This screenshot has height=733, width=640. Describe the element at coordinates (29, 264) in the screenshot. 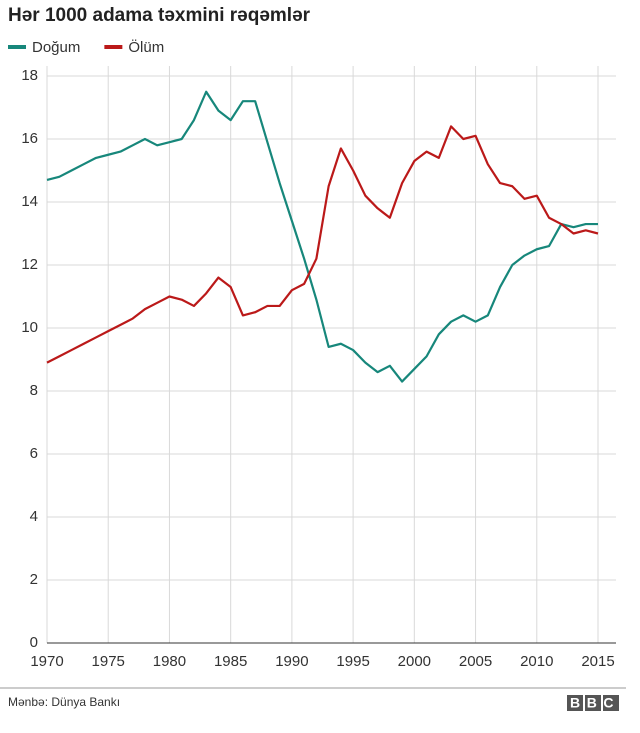

I see `y-tick-label: 12` at that location.